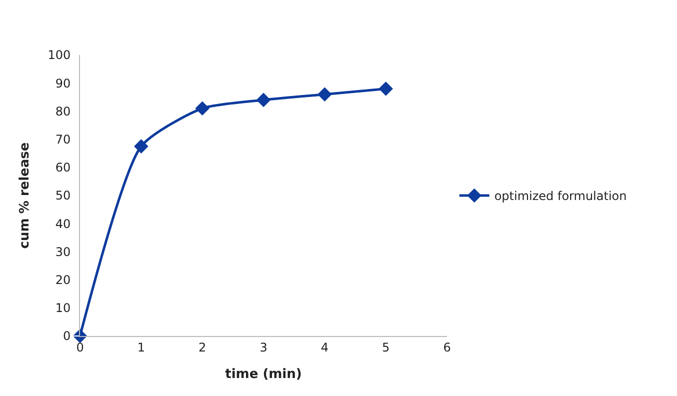  What do you see at coordinates (63, 139) in the screenshot?
I see `y-tick-label: 70` at bounding box center [63, 139].